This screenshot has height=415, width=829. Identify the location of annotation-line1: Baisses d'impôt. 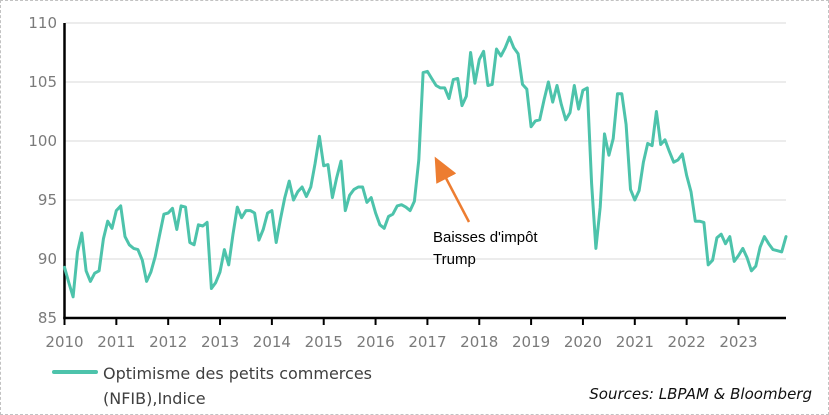
(485, 237).